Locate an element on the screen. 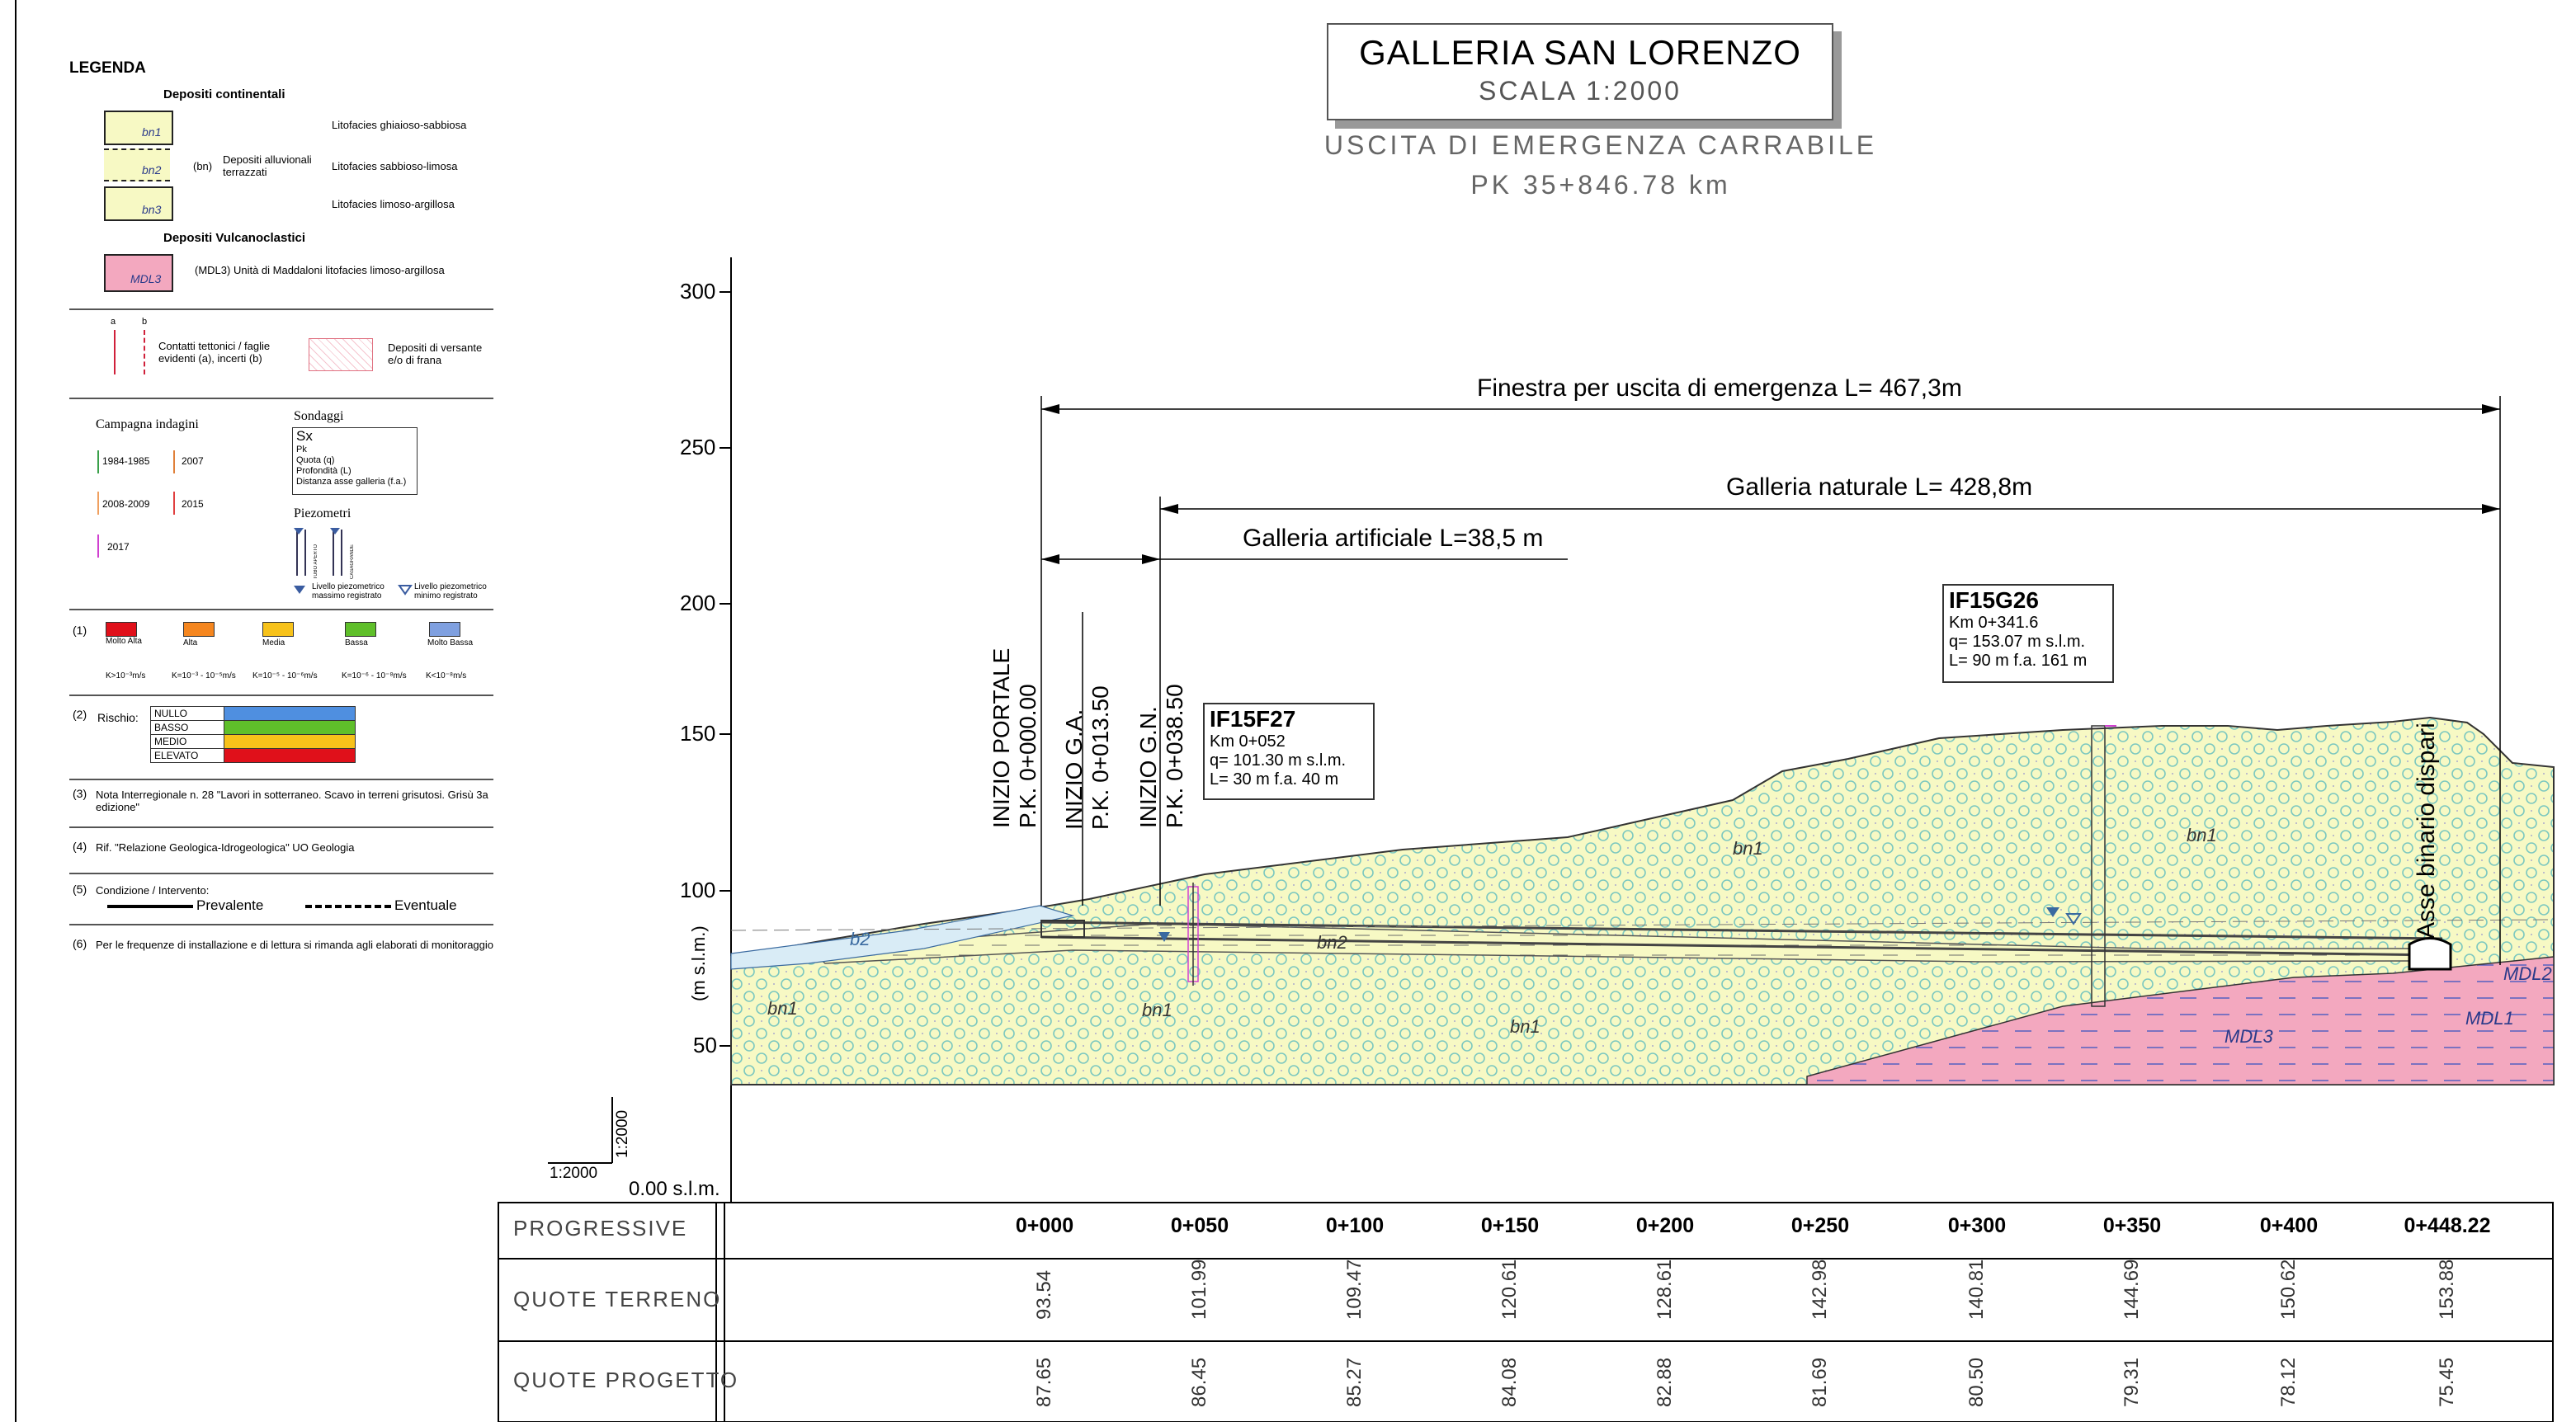  progressive-cell: 0+300 is located at coordinates (1977, 1225).